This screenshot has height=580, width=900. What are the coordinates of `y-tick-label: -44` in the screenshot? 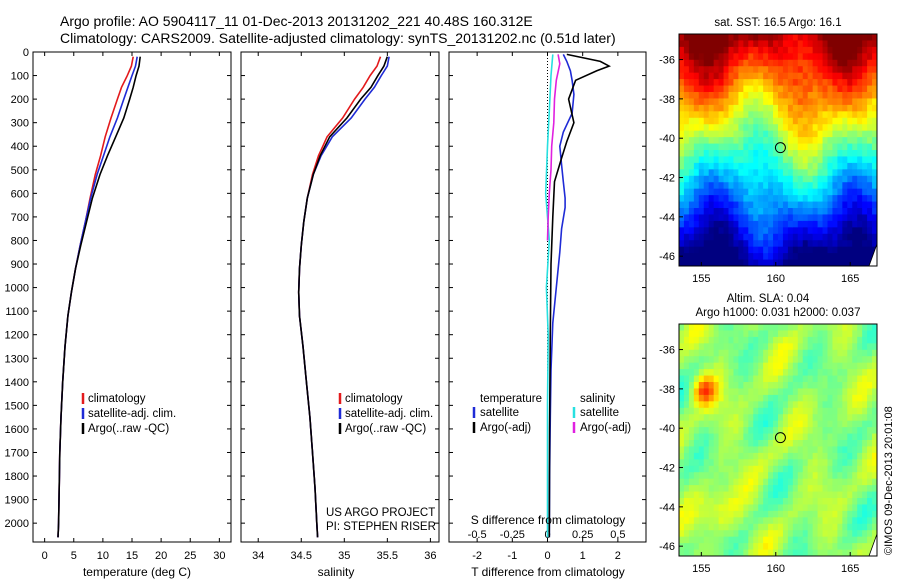 It's located at (667, 508).